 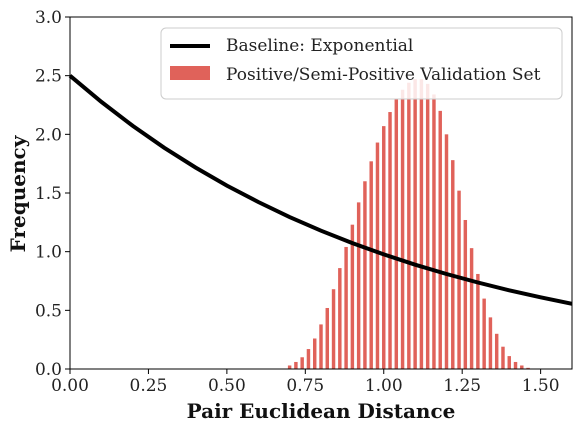 I want to click on legend-label-baseline: Baseline: Exponential, so click(x=319, y=46).